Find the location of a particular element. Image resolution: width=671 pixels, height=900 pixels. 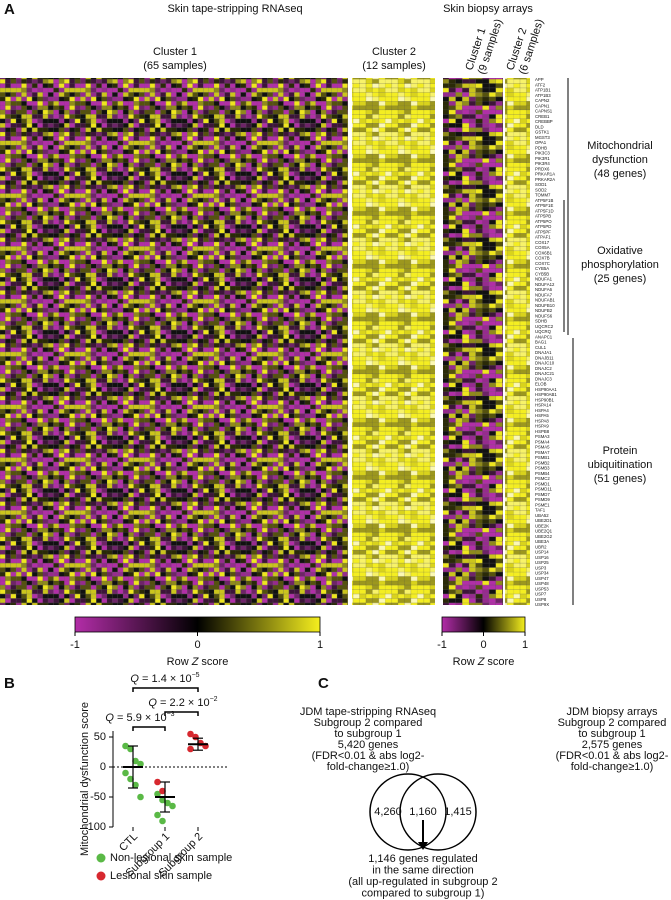

gene-label: ATP5PF is located at coordinates (543, 231).